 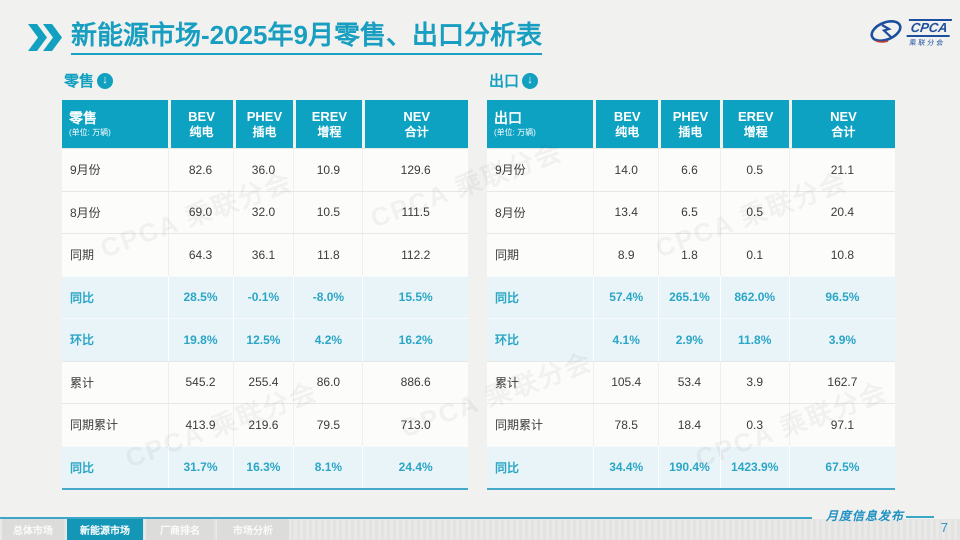 What do you see at coordinates (33, 529) in the screenshot?
I see `footer-tab-1: 总体市场` at bounding box center [33, 529].